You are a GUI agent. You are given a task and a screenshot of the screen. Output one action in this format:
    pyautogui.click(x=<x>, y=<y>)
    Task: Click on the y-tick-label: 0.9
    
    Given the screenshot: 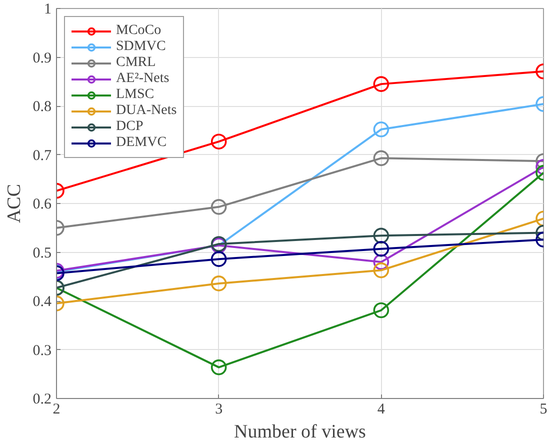 What is the action you would take?
    pyautogui.click(x=42, y=58)
    